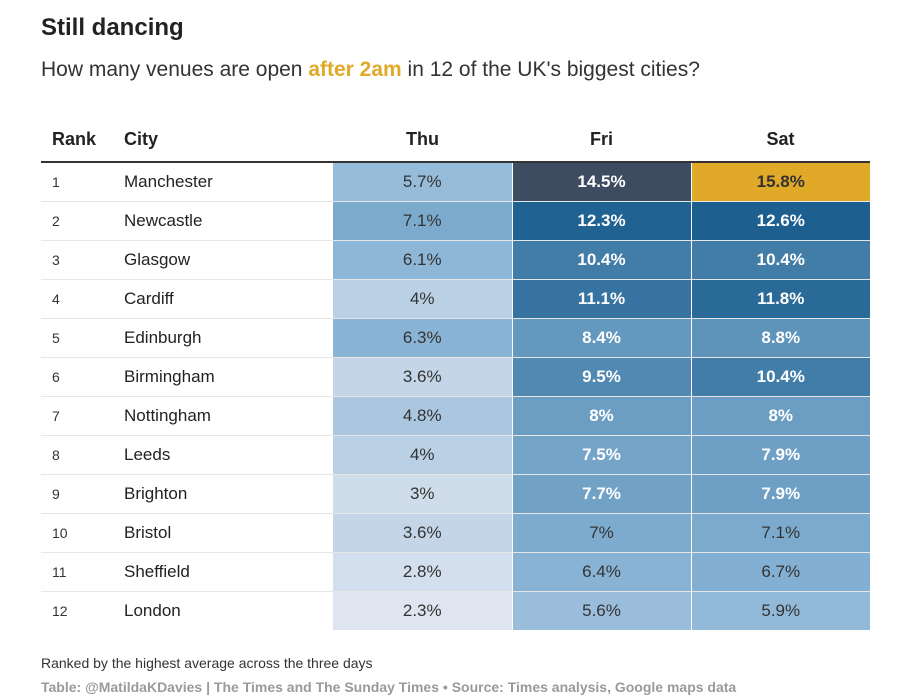 The height and width of the screenshot is (700, 917). I want to click on table-row: 4 Cardiff 4% 11.1% 11.8%, so click(455, 299).